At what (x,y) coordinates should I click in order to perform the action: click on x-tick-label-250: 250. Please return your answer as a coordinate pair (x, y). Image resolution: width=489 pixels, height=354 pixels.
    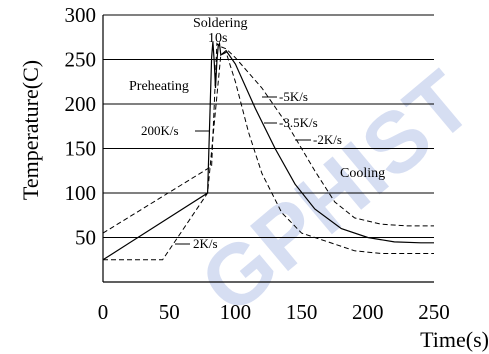
    Looking at the image, I should click on (434, 312).